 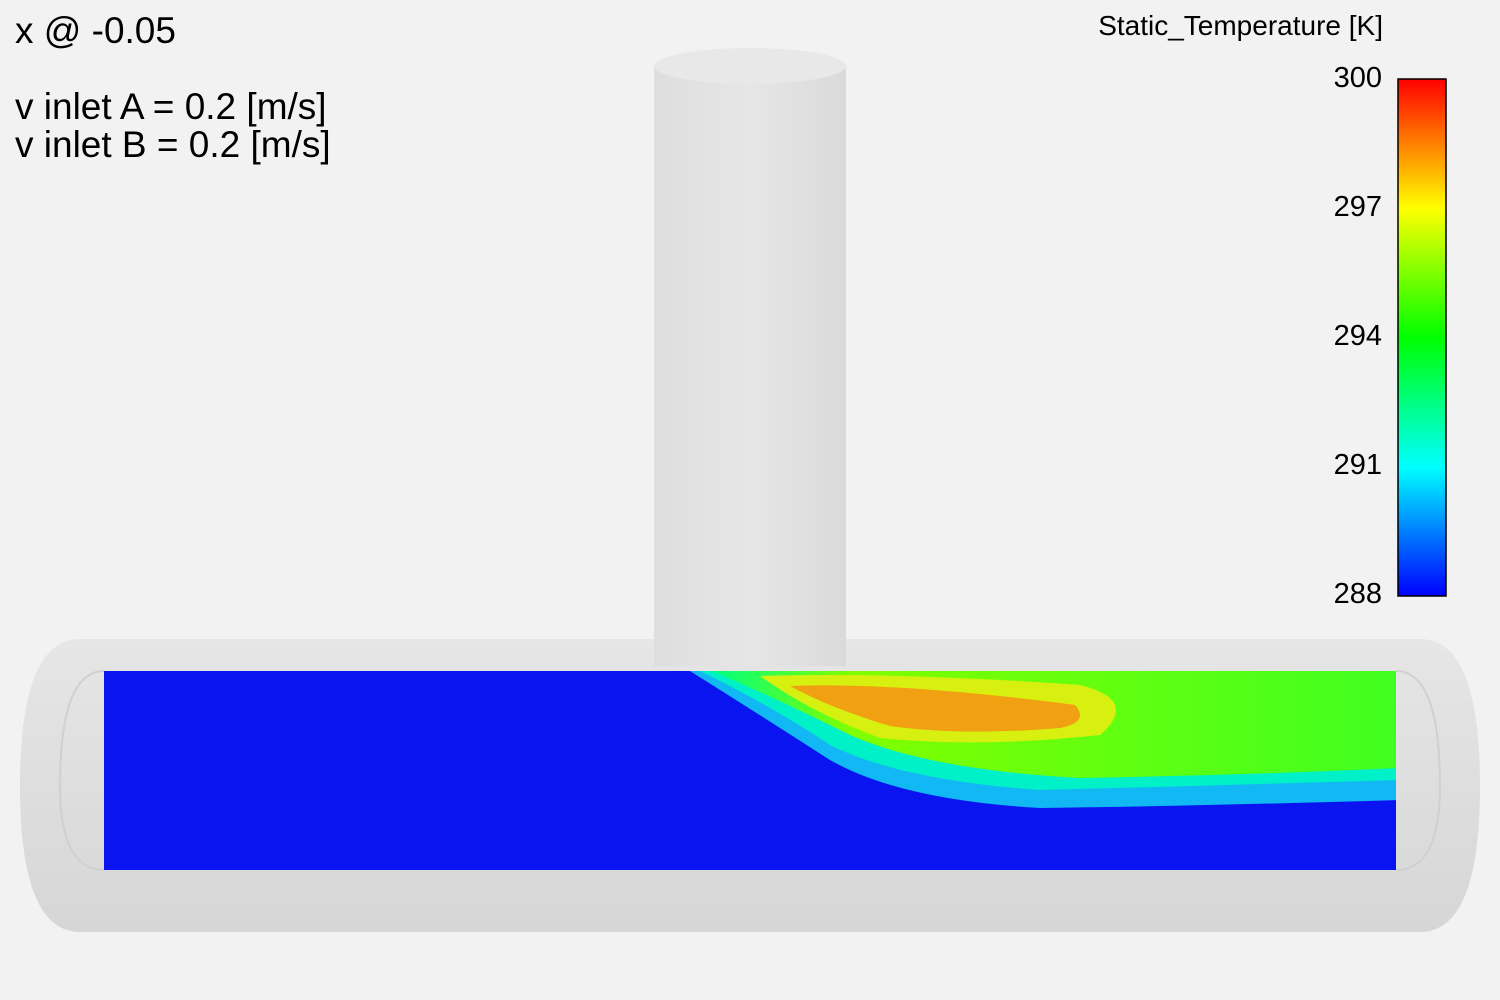 What do you see at coordinates (95, 30) in the screenshot?
I see `section-position-label: x @ -0.05` at bounding box center [95, 30].